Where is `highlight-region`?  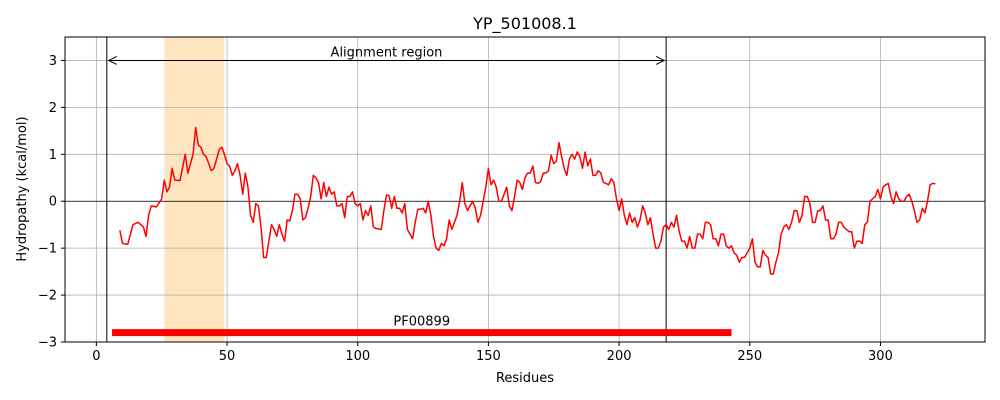 highlight-region is located at coordinates (194, 189).